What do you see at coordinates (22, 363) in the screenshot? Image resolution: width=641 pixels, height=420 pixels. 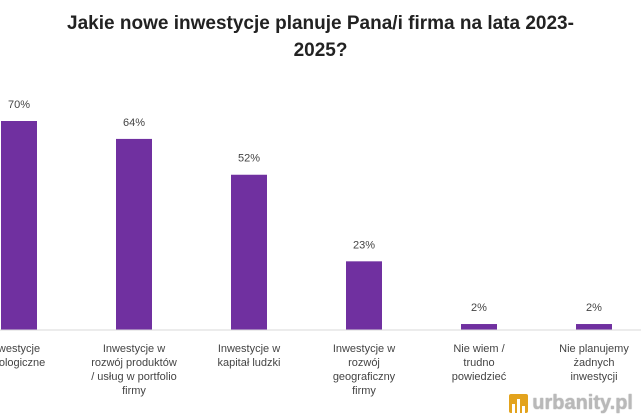 I see `category-label-line: nologiczne` at bounding box center [22, 363].